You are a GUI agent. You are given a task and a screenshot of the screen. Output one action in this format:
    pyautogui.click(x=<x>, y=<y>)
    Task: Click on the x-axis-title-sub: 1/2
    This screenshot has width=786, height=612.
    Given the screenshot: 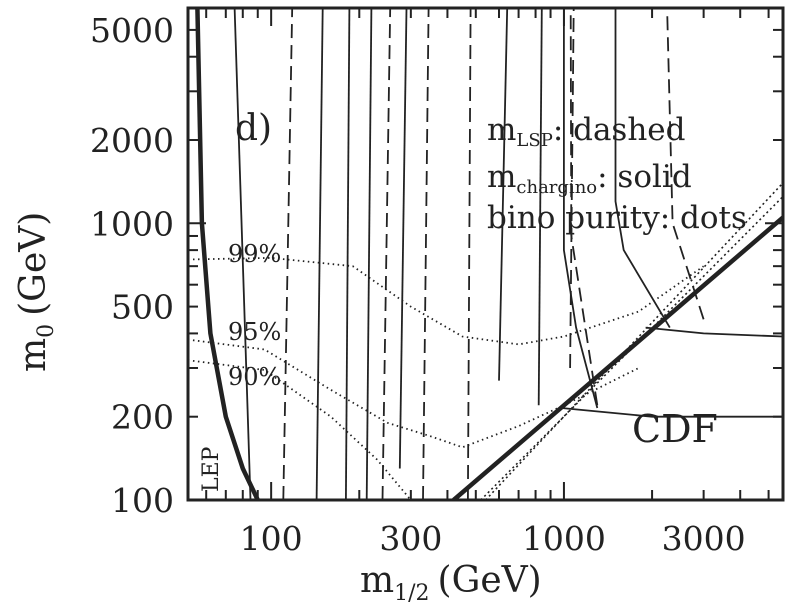 What is the action you would take?
    pyautogui.click(x=411, y=593)
    